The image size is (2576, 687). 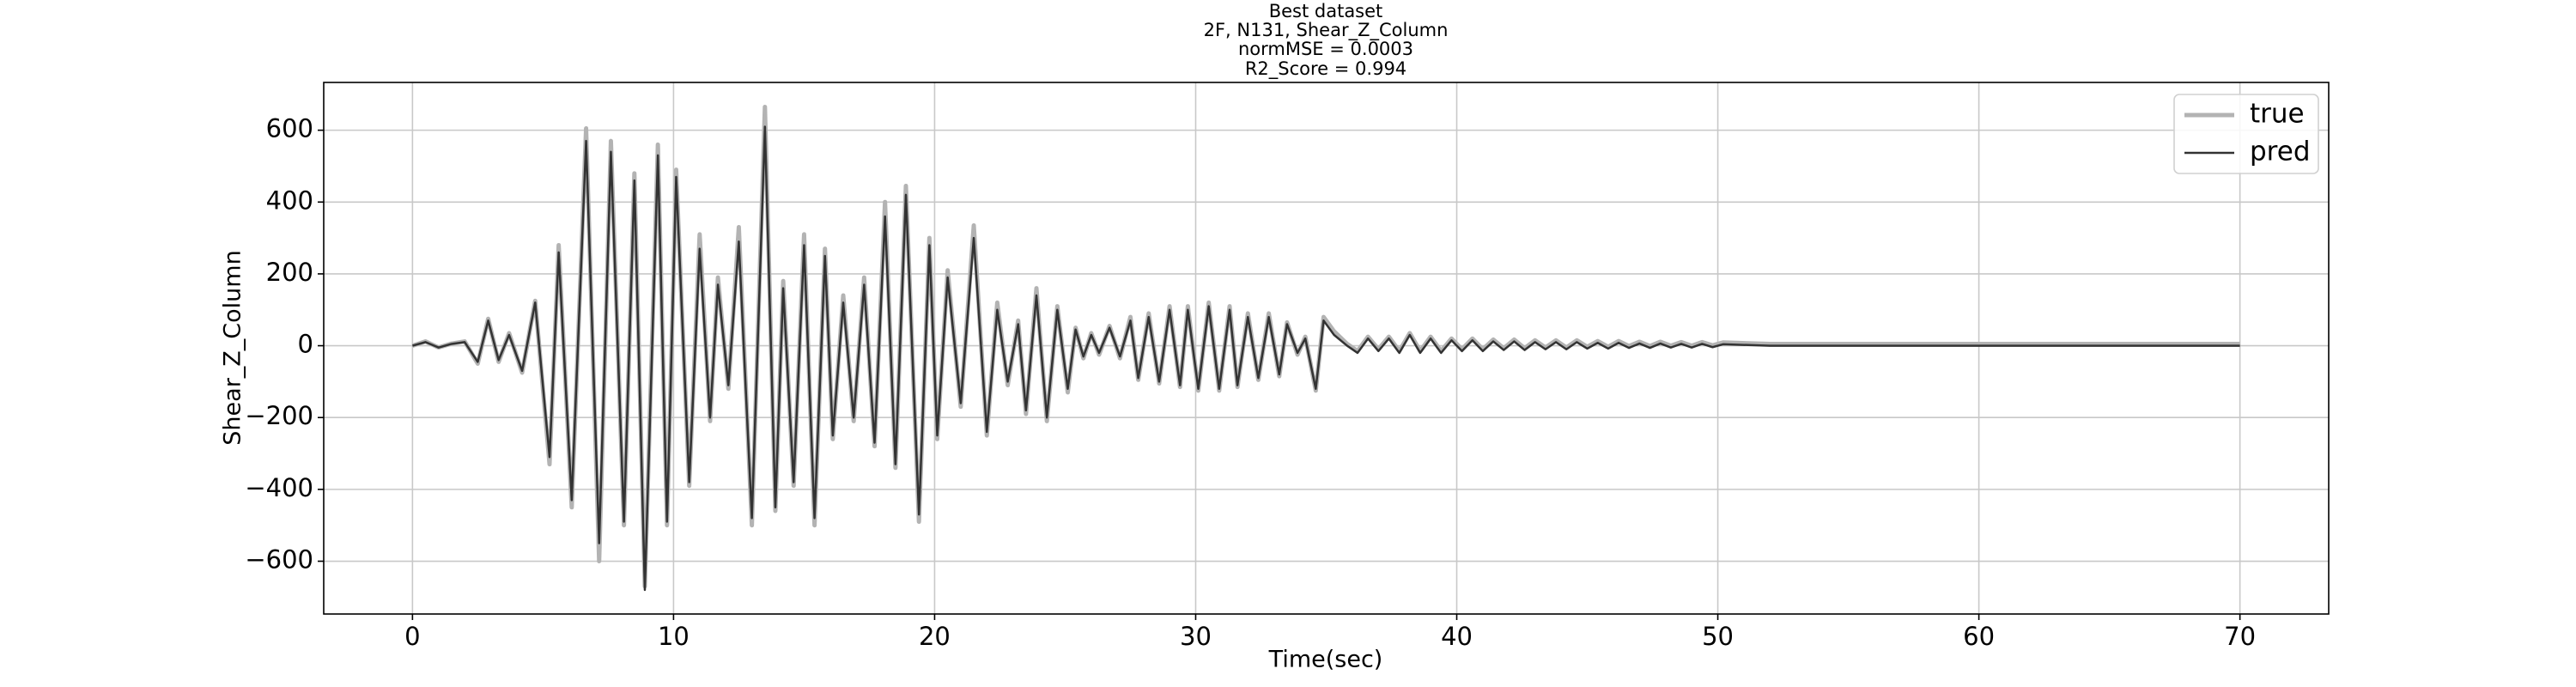 I want to click on y-tick-label: 200, so click(x=290, y=272).